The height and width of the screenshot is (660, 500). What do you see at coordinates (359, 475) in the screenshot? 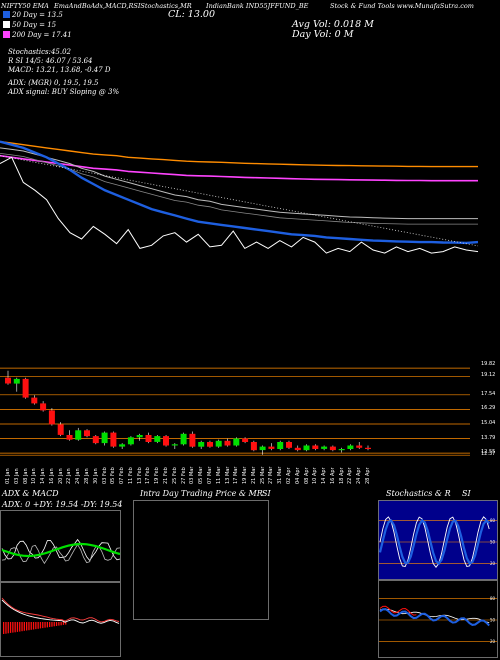
I see `date-tick-label: 24 Apr` at bounding box center [359, 475].